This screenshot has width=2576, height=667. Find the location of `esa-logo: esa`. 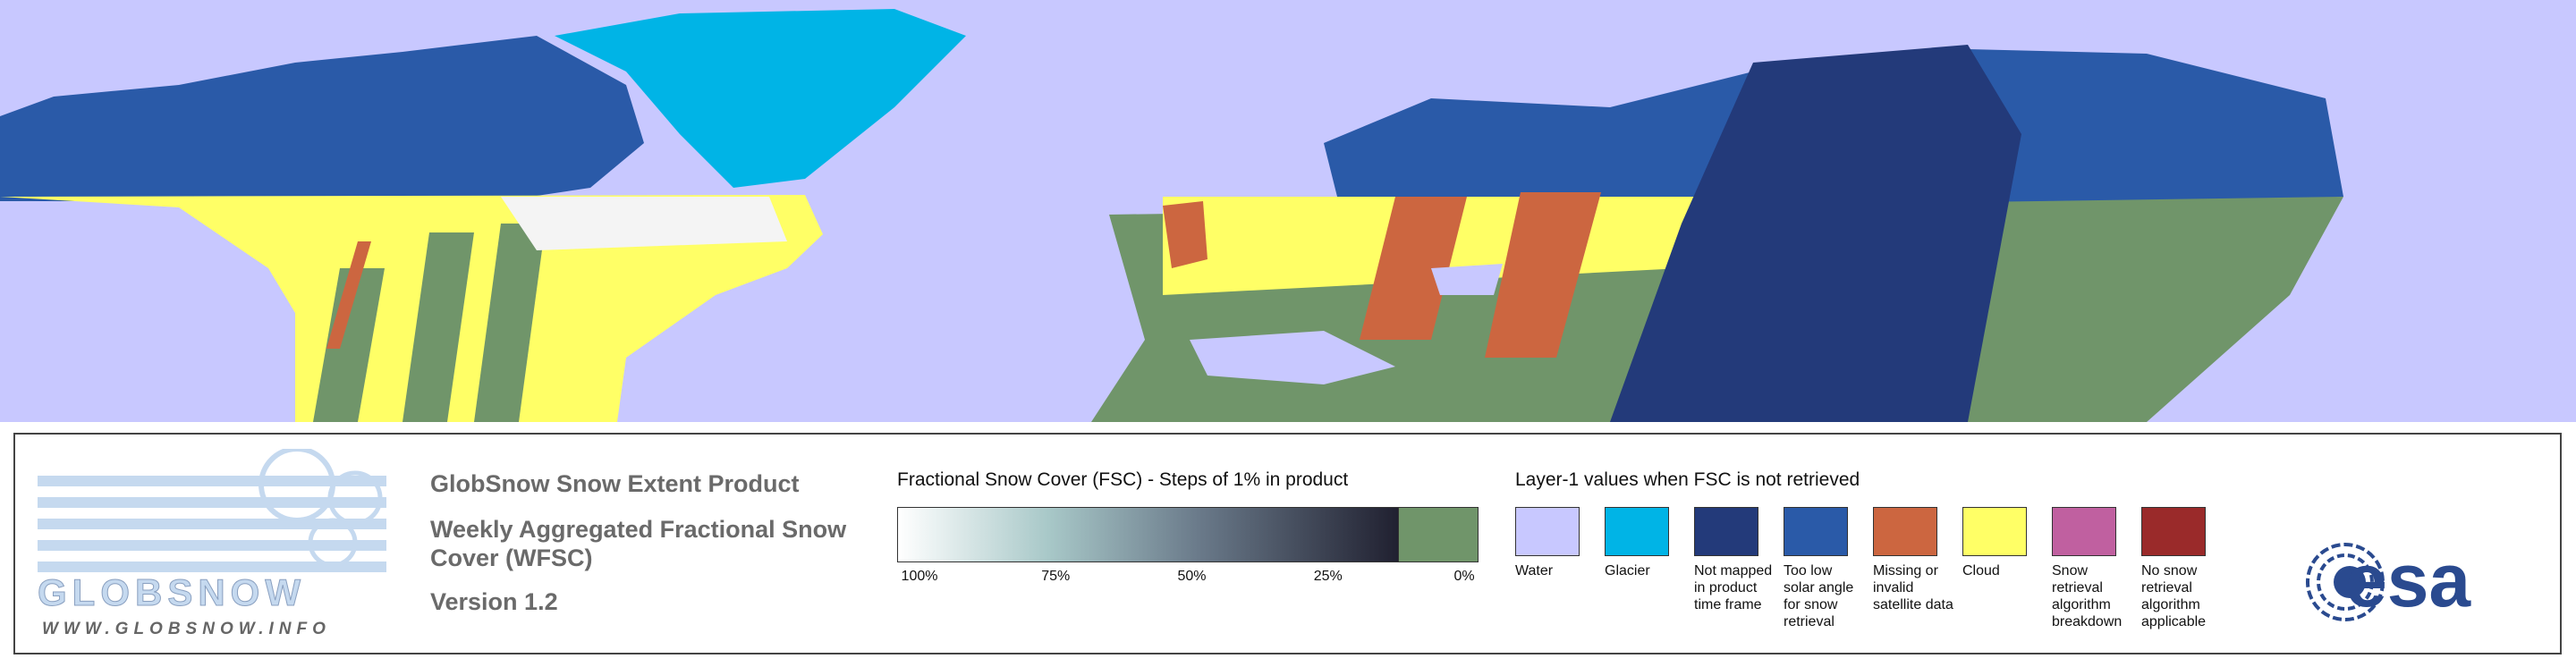

esa-logo: esa is located at coordinates (2388, 582).